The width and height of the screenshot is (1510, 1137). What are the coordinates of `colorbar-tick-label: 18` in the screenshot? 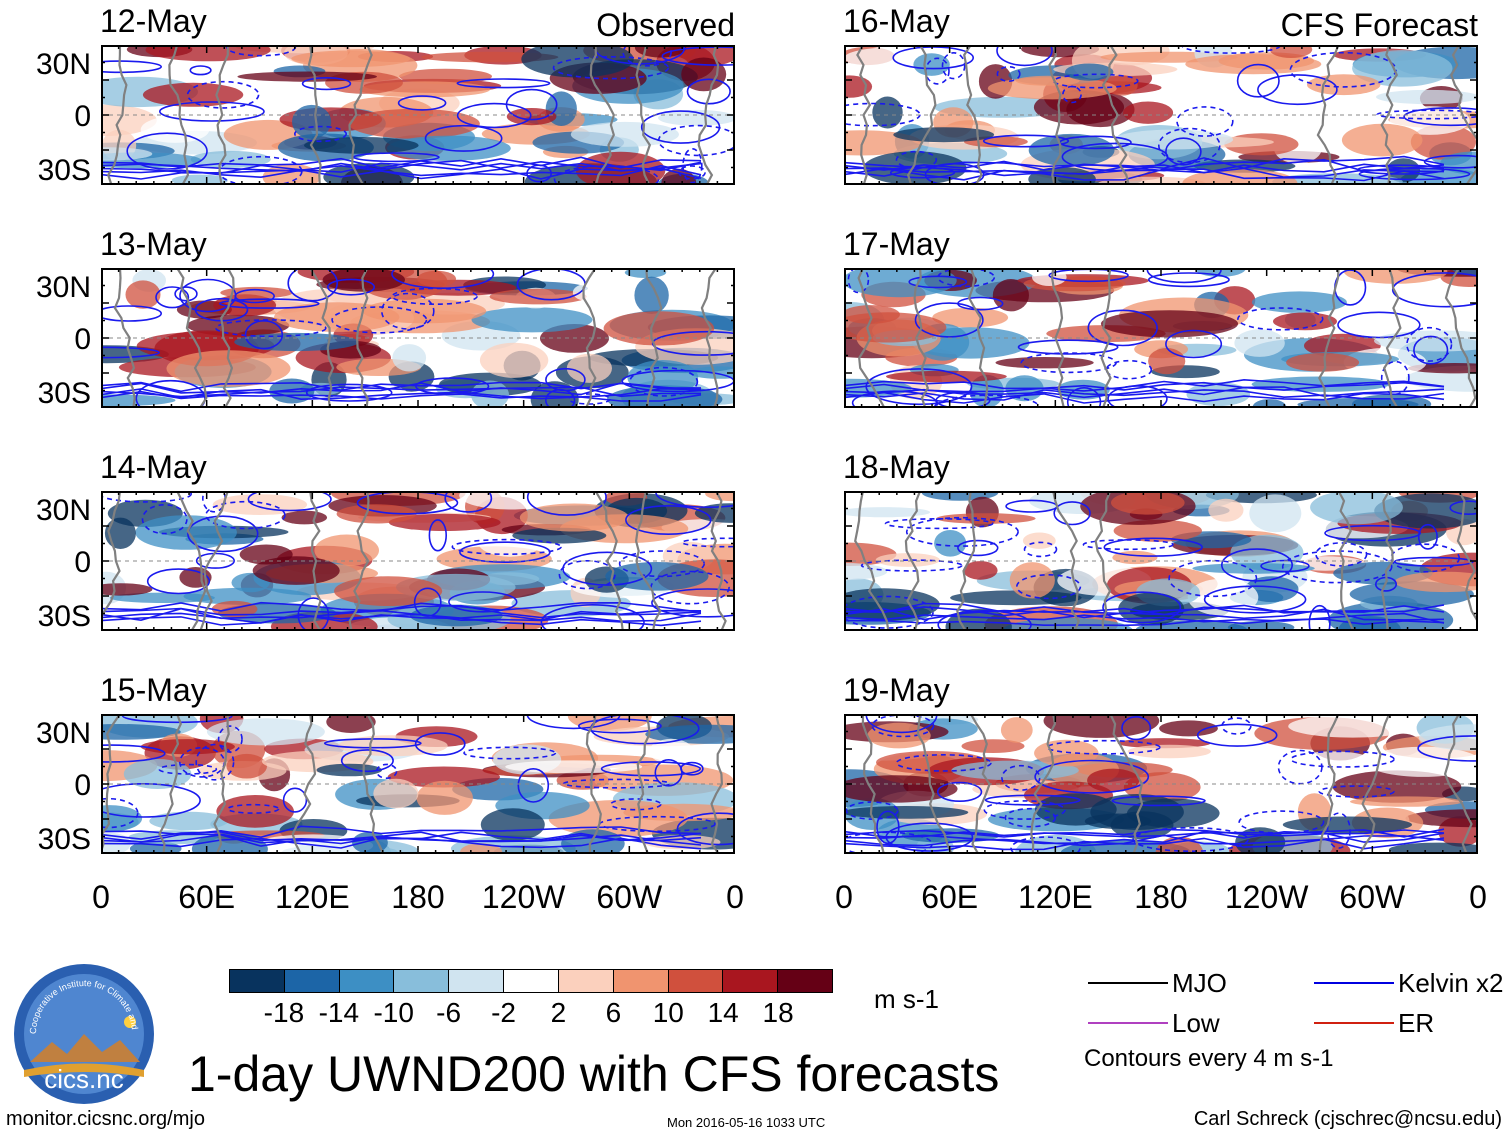 It's located at (778, 1012).